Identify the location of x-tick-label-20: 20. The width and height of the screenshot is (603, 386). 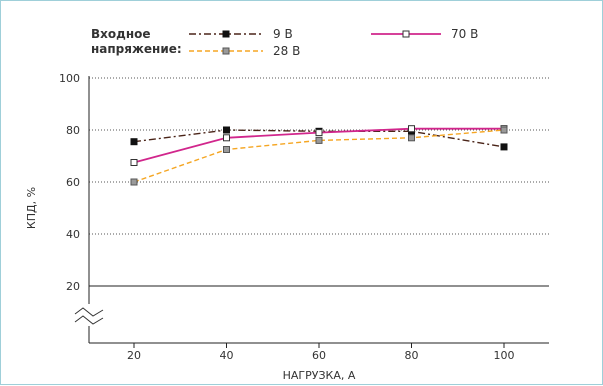
(134, 355).